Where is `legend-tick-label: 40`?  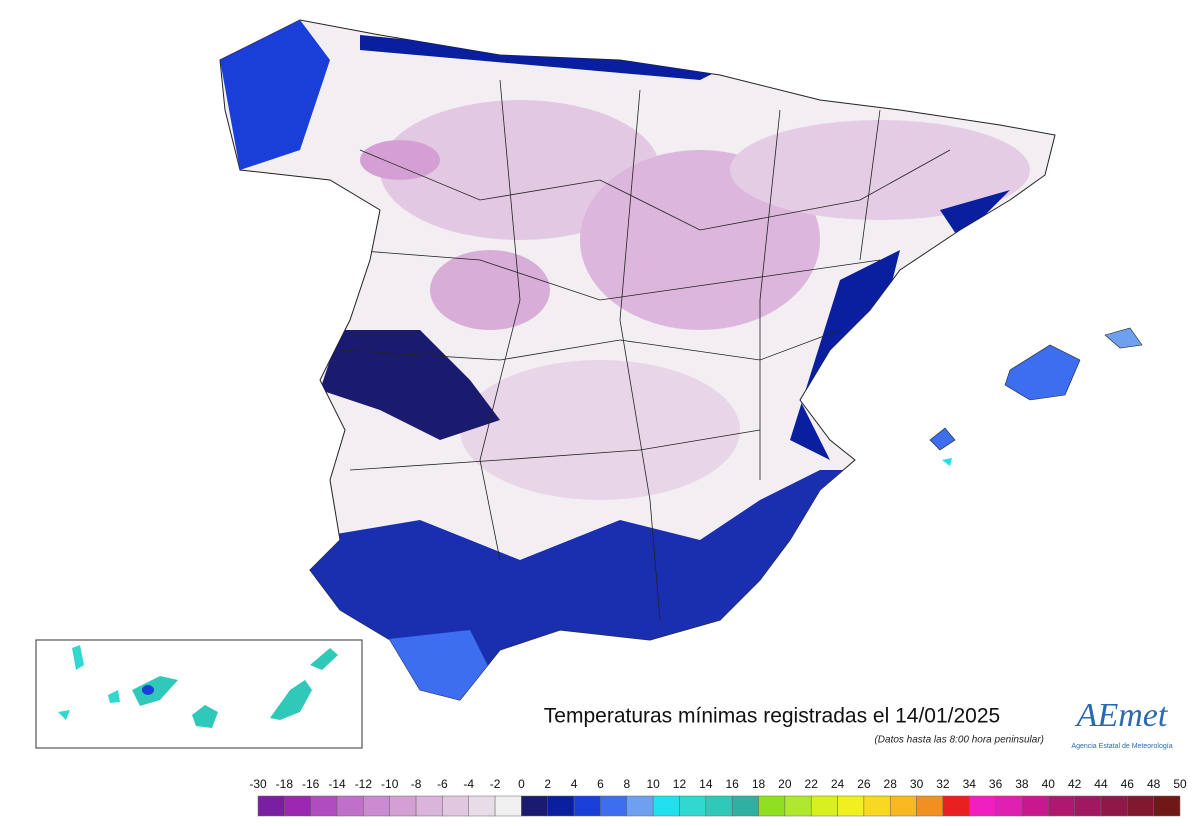 legend-tick-label: 40 is located at coordinates (1049, 784).